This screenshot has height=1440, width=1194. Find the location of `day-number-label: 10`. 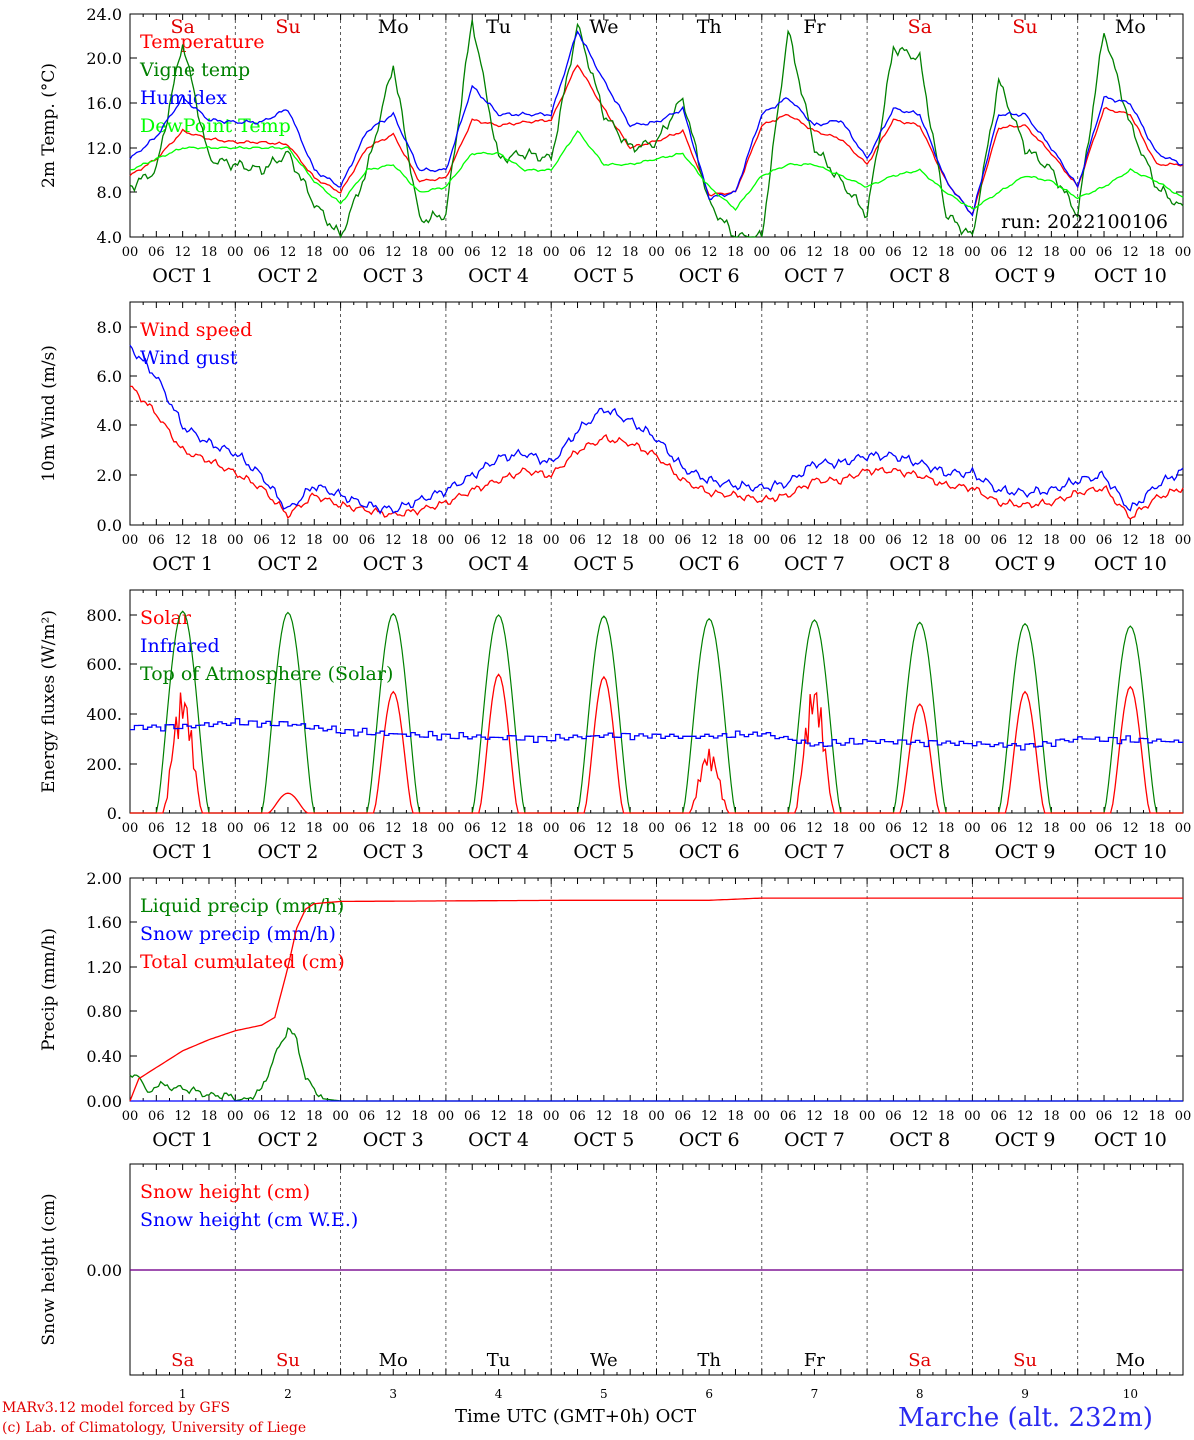

day-number-label: 10 is located at coordinates (1130, 1393).